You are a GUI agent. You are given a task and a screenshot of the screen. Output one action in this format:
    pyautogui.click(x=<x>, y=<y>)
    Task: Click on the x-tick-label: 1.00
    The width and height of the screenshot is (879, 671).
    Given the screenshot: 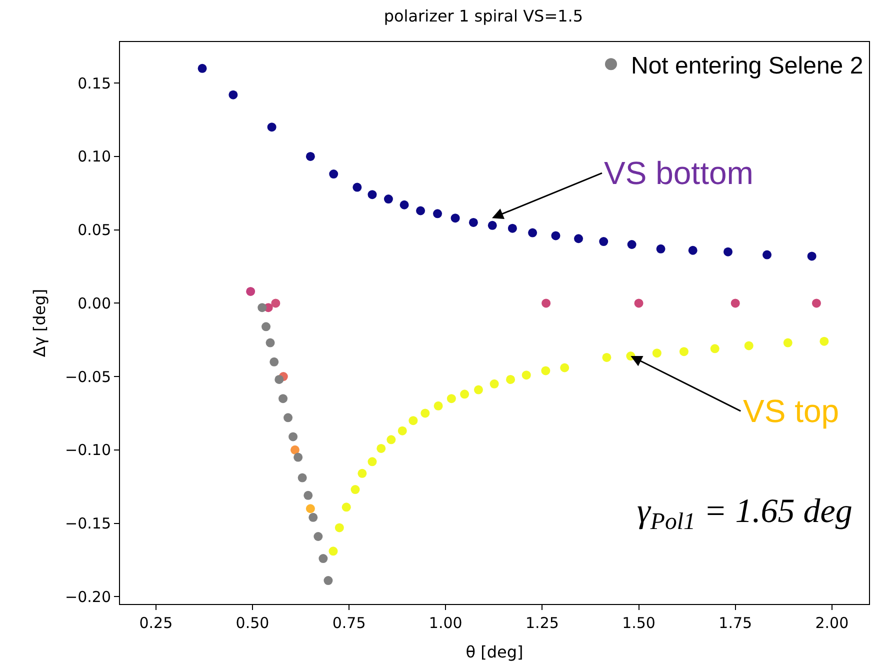 What is the action you would take?
    pyautogui.click(x=445, y=623)
    